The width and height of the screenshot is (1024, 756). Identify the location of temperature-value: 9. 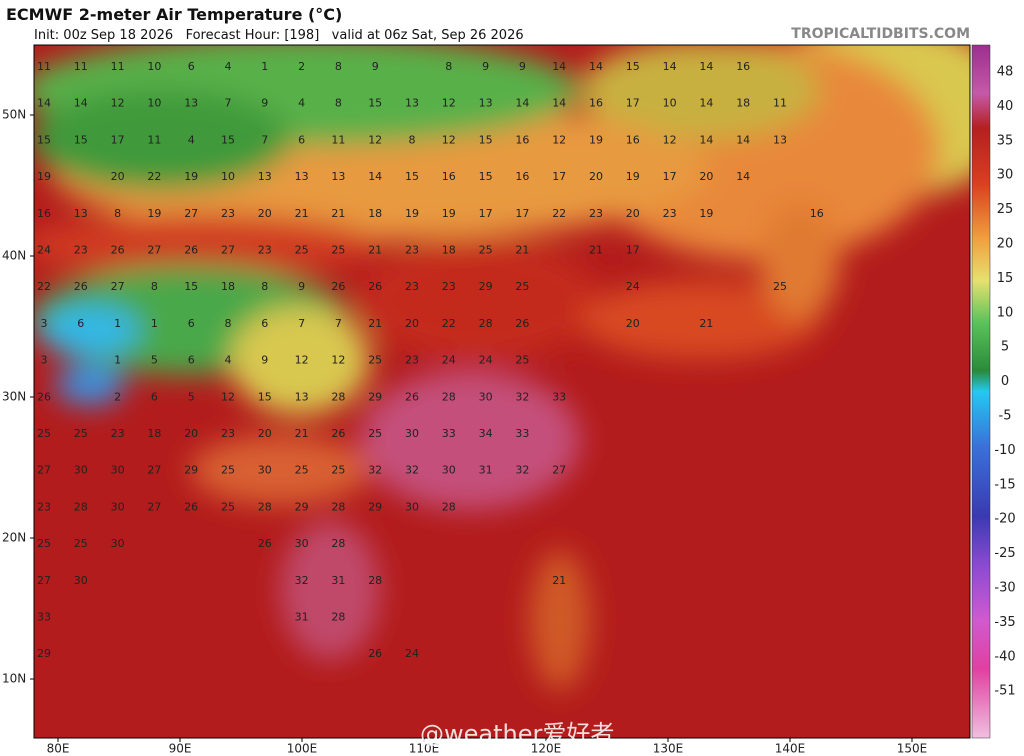
(264, 360).